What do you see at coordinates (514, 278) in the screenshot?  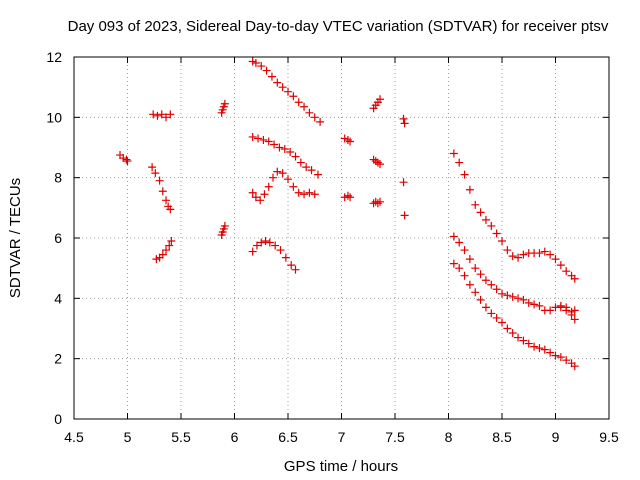 I see `series-track-r` at bounding box center [514, 278].